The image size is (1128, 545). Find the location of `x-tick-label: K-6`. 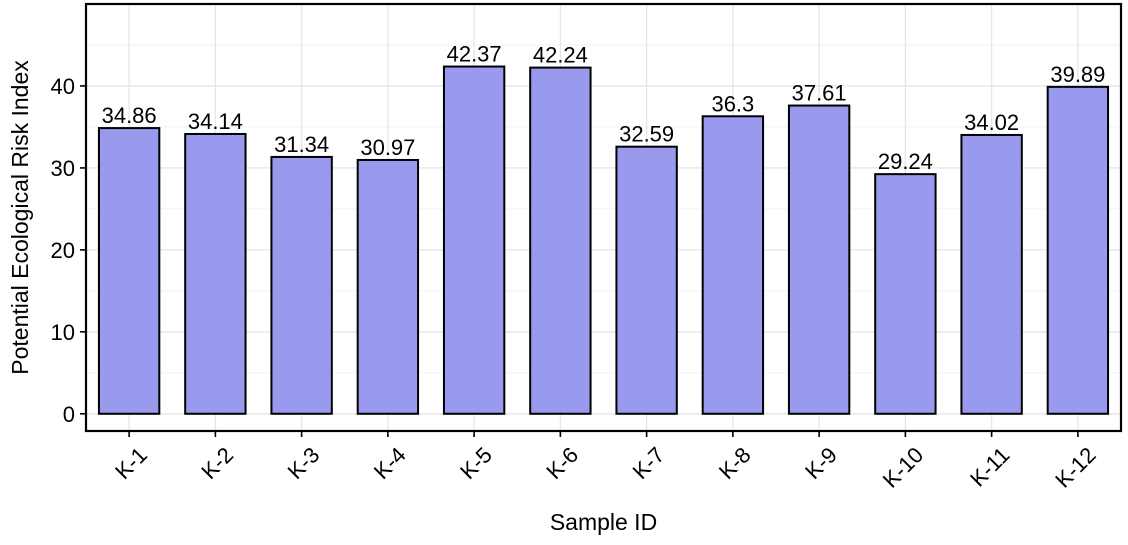

x-tick-label: K-6 is located at coordinates (562, 463).